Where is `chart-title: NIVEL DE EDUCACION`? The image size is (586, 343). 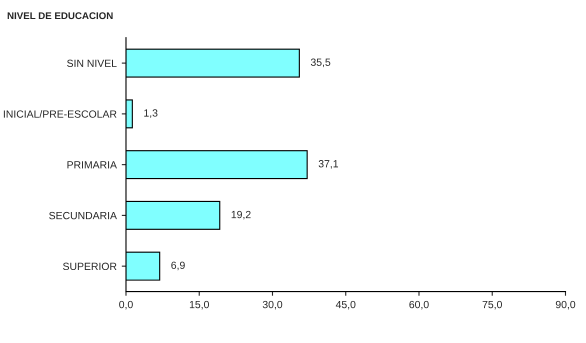 chart-title: NIVEL DE EDUCACION is located at coordinates (60, 16).